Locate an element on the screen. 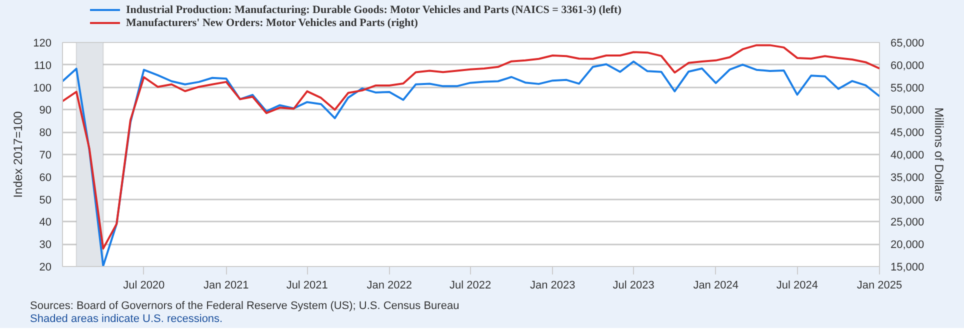  y2-tick-label: 25,000 is located at coordinates (907, 222).